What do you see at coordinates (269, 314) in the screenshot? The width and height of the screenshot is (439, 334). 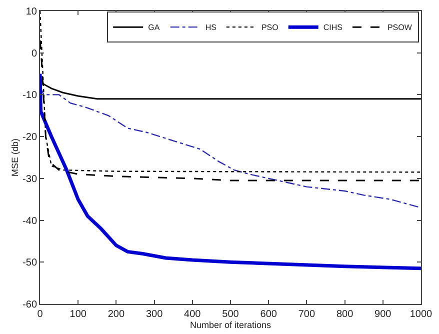 I see `x-tick-label: 600` at bounding box center [269, 314].